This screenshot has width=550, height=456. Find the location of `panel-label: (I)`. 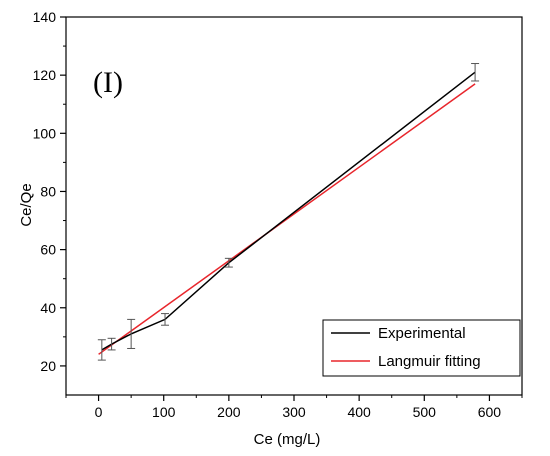

panel-label: (I) is located at coordinates (108, 82).